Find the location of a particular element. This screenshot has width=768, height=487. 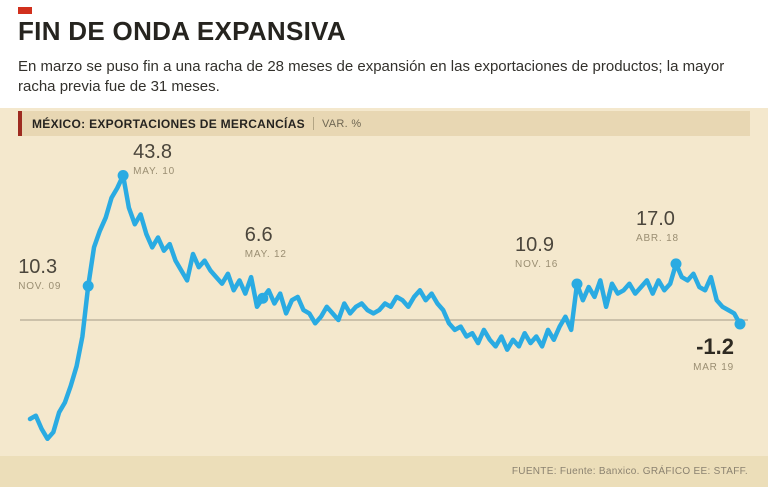

chart-unit-label: VAR. % is located at coordinates (341, 123).